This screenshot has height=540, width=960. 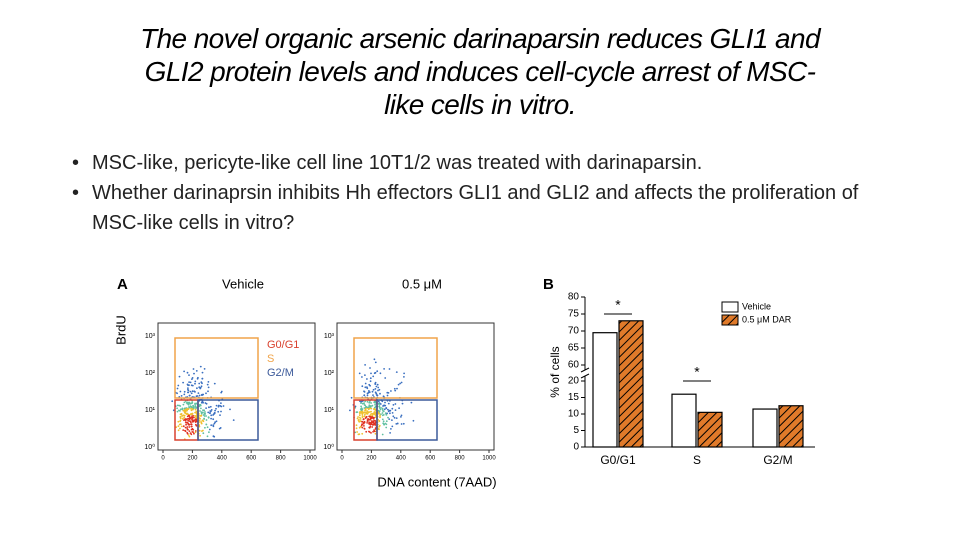 What do you see at coordinates (480, 104) in the screenshot?
I see `title-line: like cells in vitro.` at bounding box center [480, 104].